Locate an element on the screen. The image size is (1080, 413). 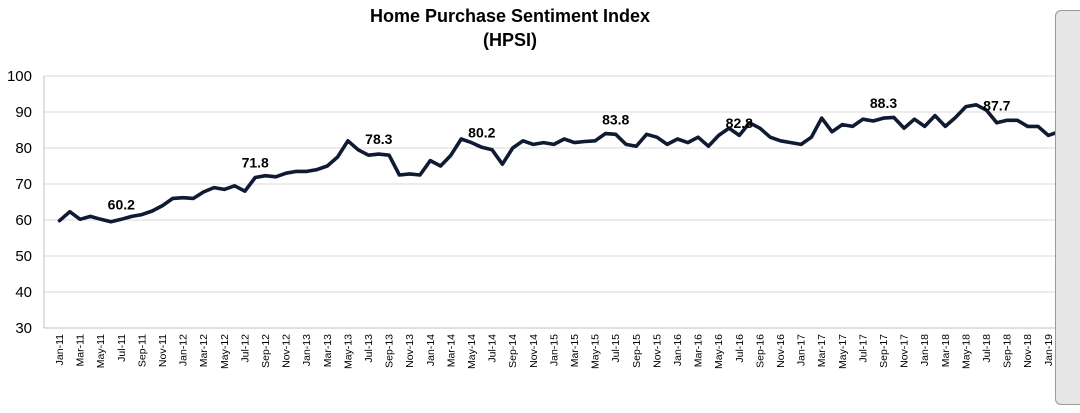
y-tick-label: 70 is located at coordinates (23, 184).